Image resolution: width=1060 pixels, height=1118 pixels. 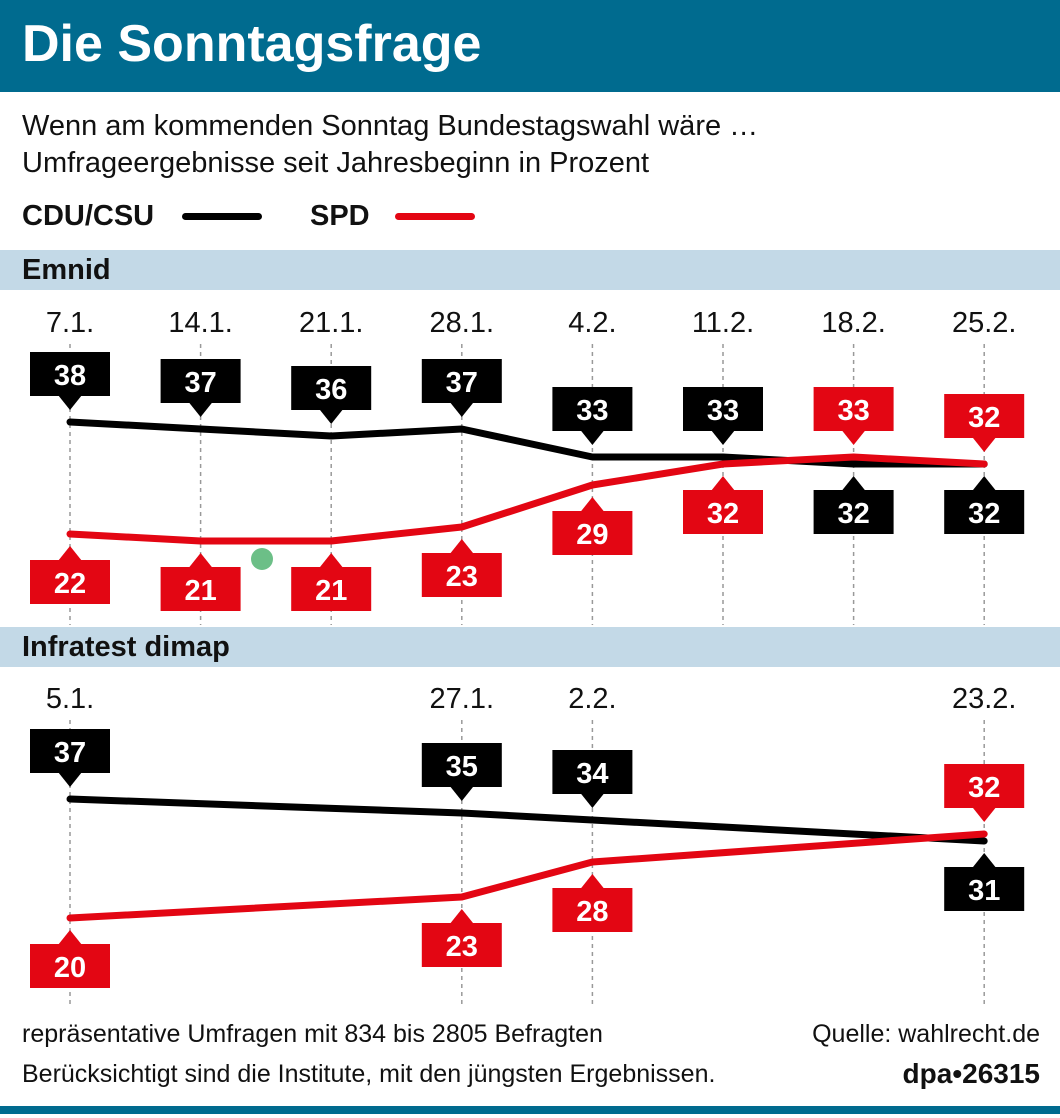 I want to click on section-infratest: Infratest dimap, so click(x=530, y=647).